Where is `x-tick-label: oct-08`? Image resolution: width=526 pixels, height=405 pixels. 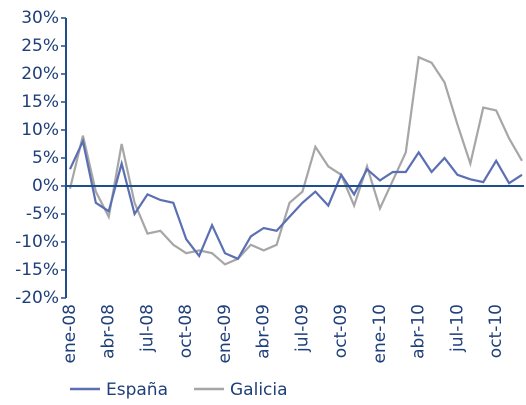 x-tick-label: oct-08 is located at coordinates (186, 331).